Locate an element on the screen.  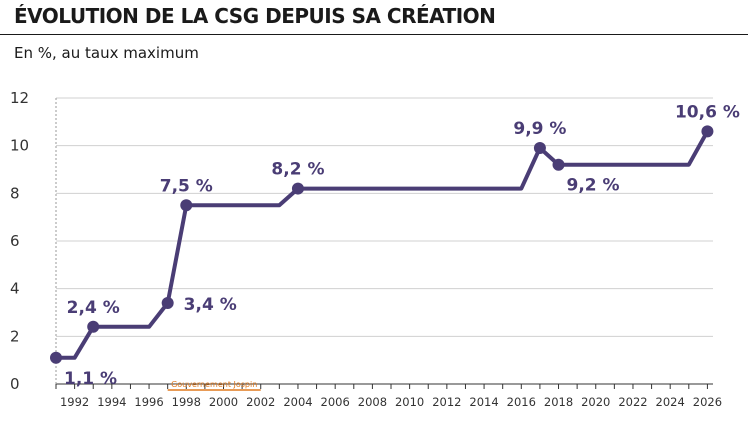
x-tick-label: 2000 is located at coordinates (223, 402).